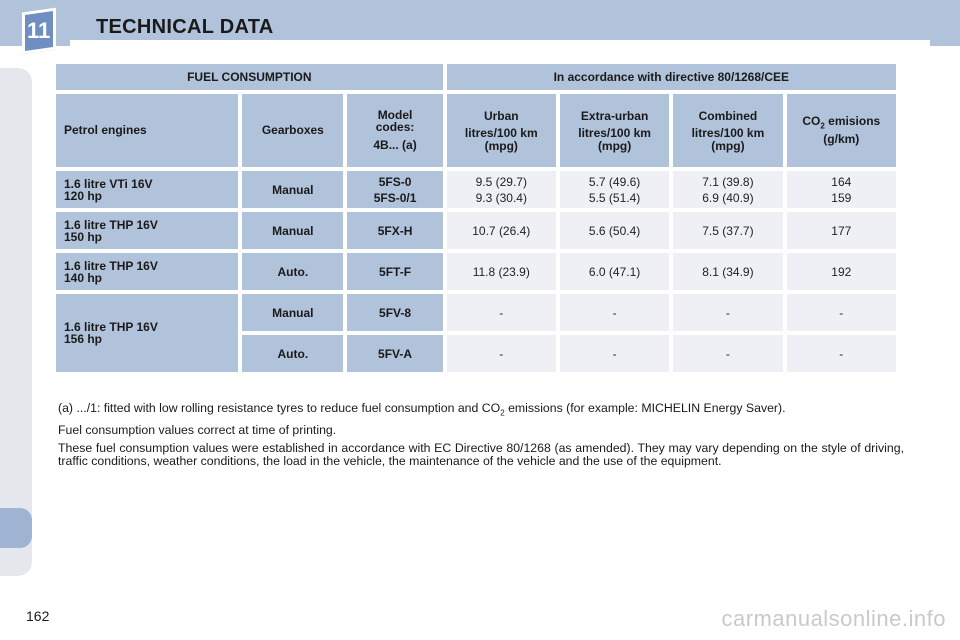 This screenshot has width=960, height=640. What do you see at coordinates (395, 353) in the screenshot?
I see `model-code-cell: 5FV-A` at bounding box center [395, 353].